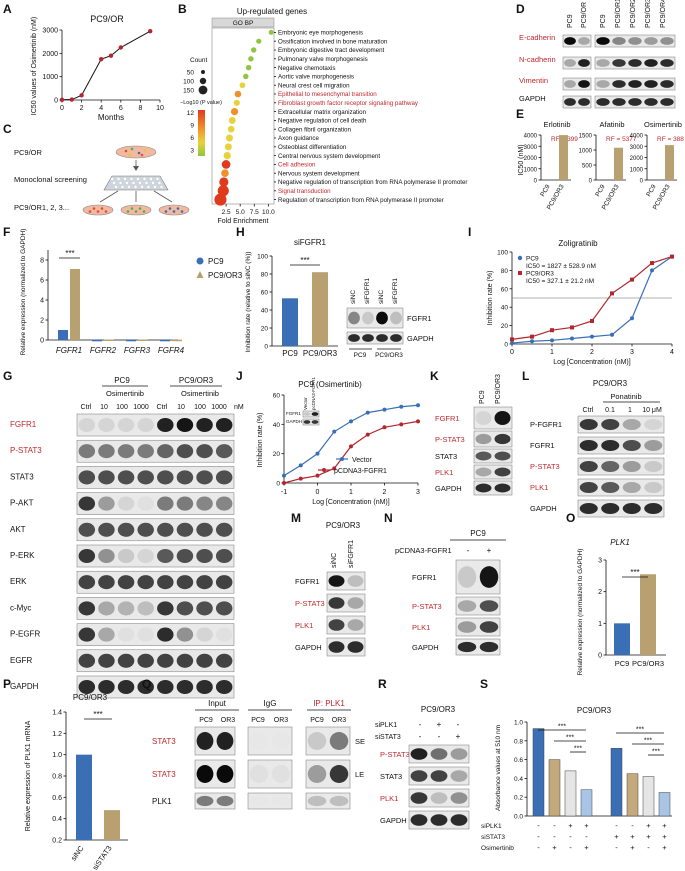 This screenshot has width=685, height=871. What do you see at coordinates (311, 414) in the screenshot?
I see `panelJ-inset-blot-frame` at bounding box center [311, 414].